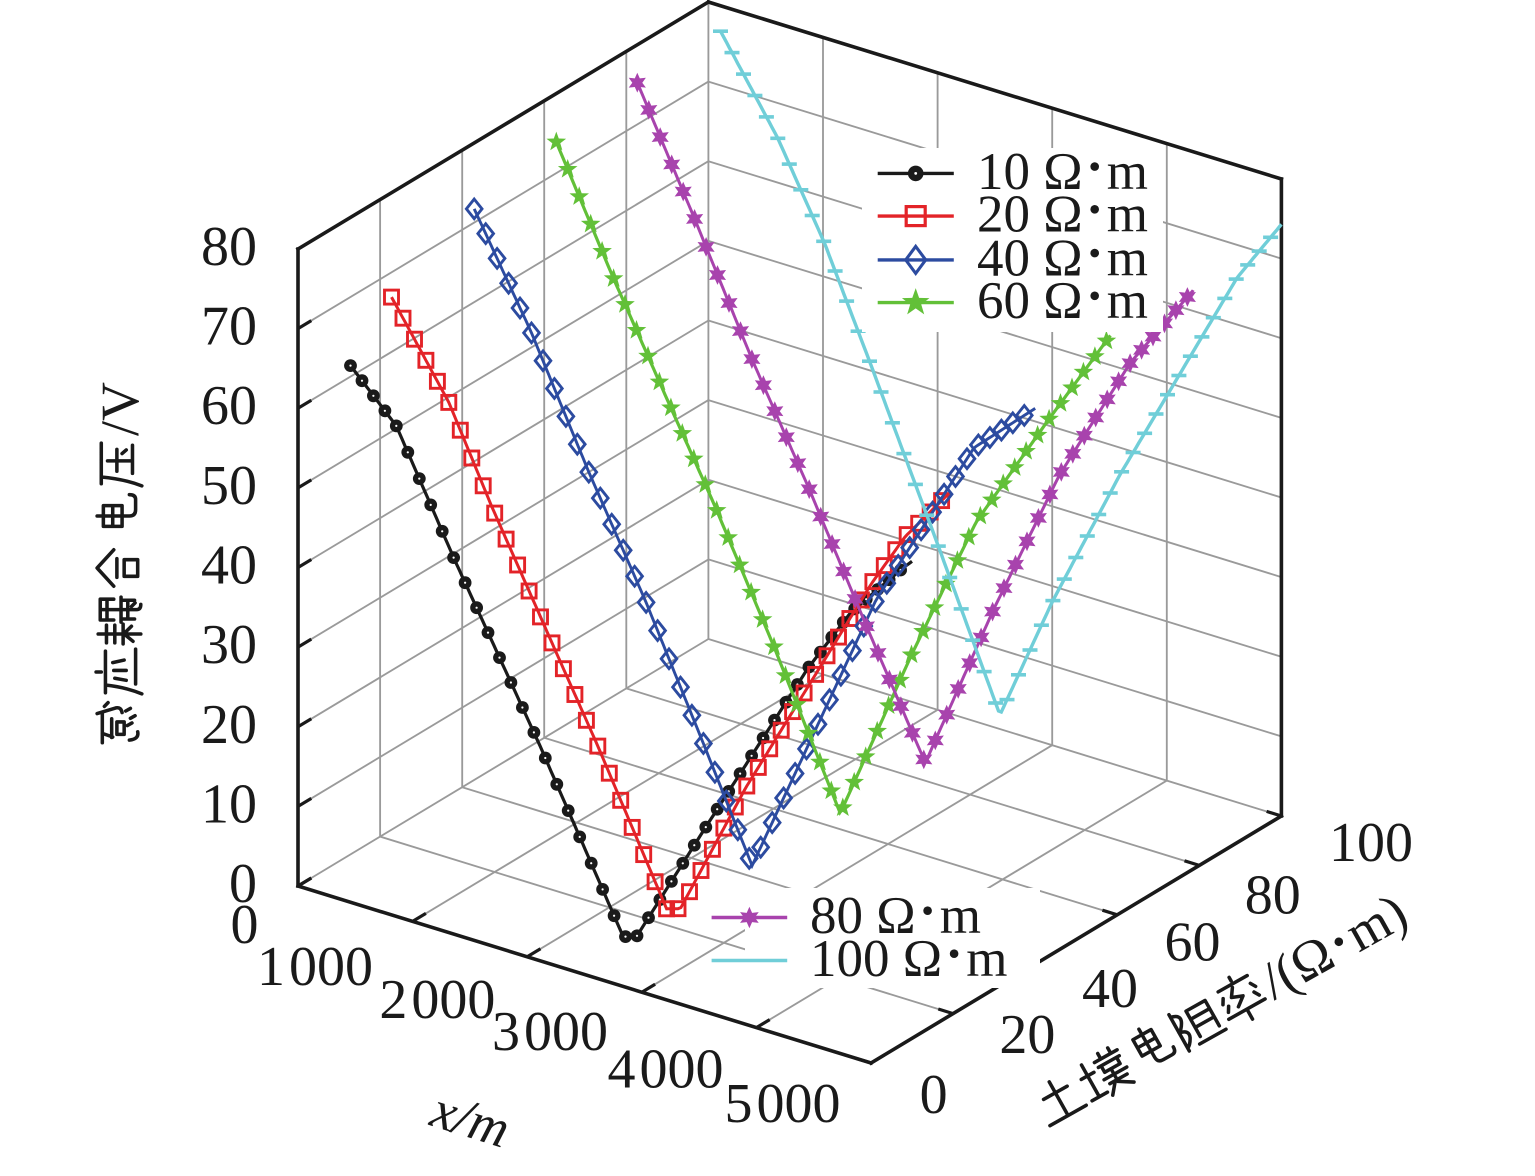 The height and width of the screenshot is (1176, 1535). Describe the element at coordinates (120, 409) in the screenshot. I see `svg-text: /V` at that location.